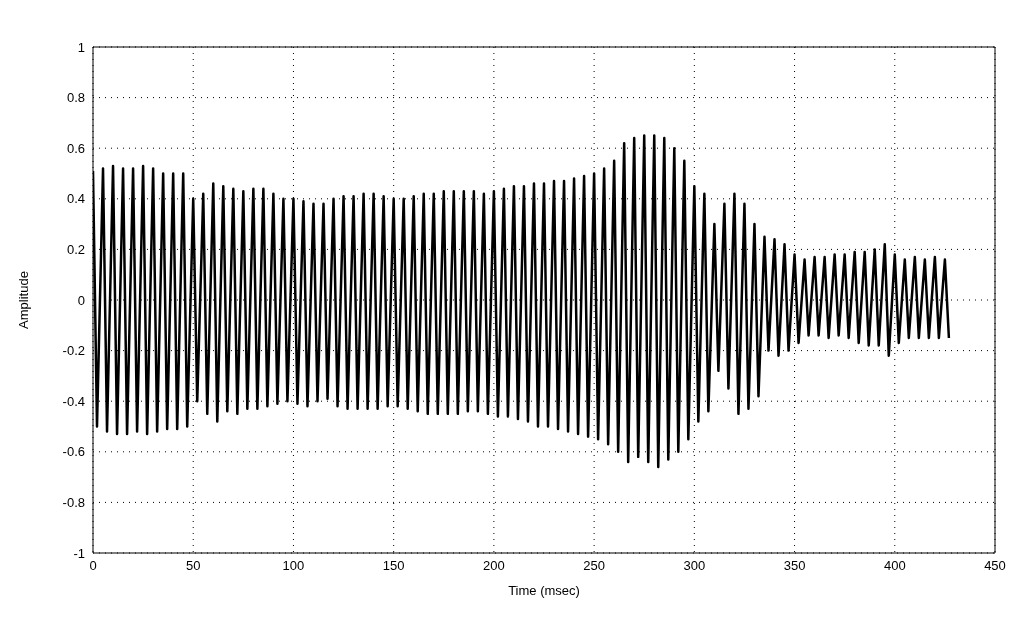 This screenshot has height=625, width=1018. I want to click on x-tick-label: 350, so click(794, 566).